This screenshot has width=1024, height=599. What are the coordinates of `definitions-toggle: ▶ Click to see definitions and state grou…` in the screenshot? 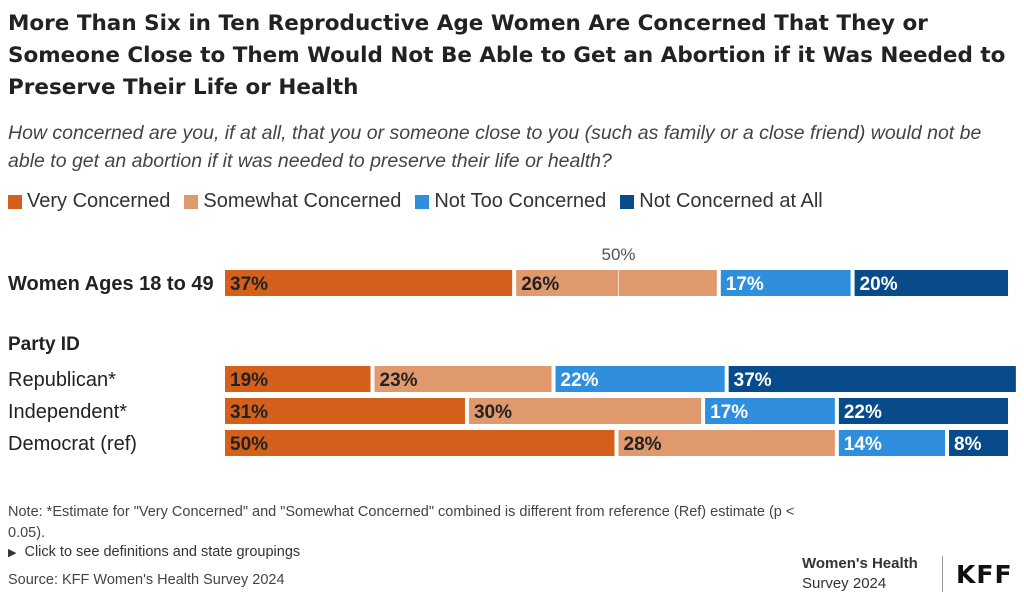 It's located at (154, 552).